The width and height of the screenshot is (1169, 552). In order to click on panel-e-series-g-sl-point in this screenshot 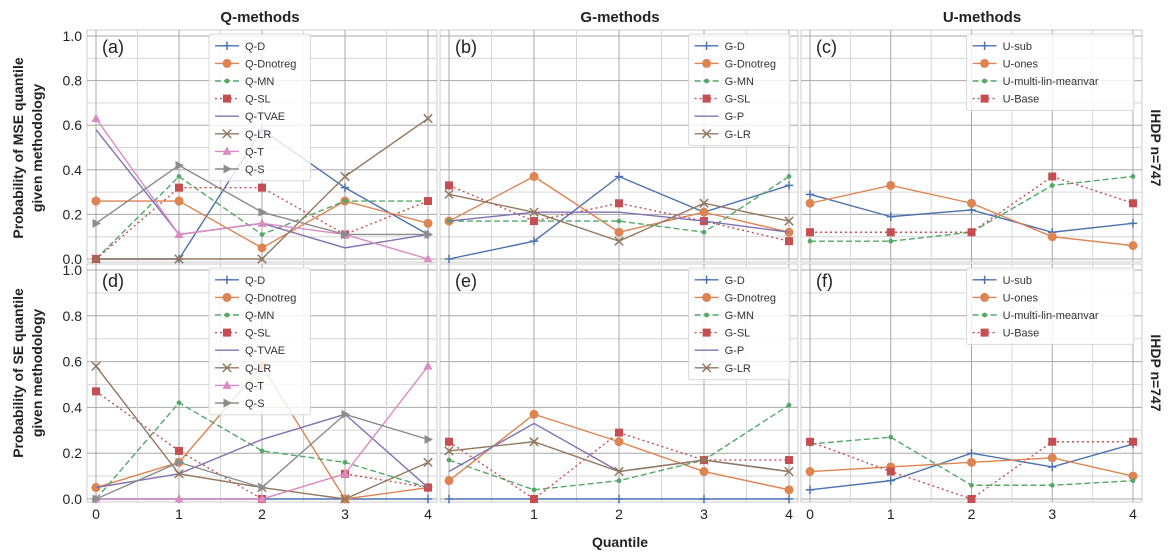, I will do `click(449, 441)`.